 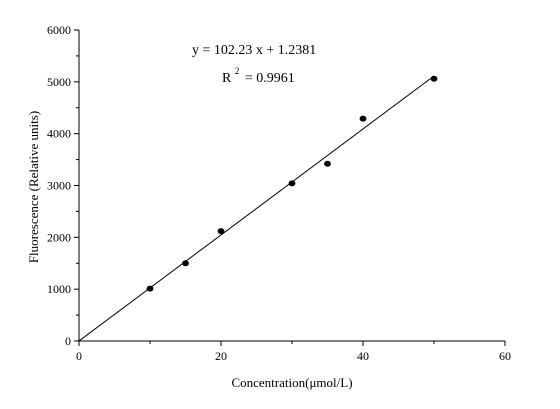 I want to click on x-tick-label: 20, so click(x=221, y=356).